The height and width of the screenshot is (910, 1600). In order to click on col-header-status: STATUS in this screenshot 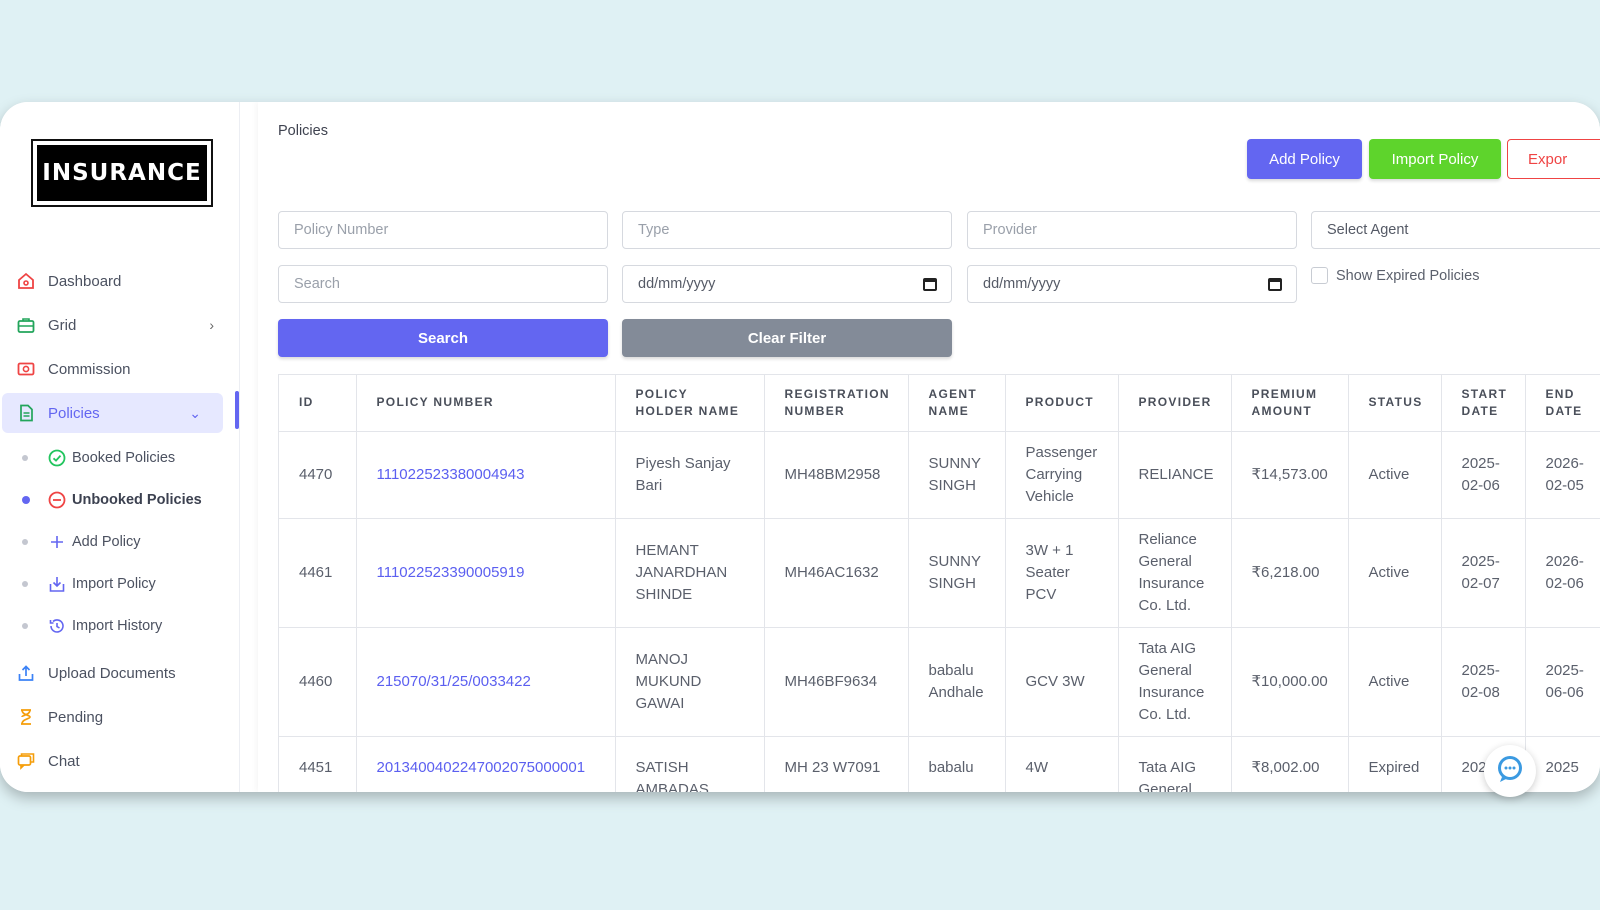, I will do `click(1395, 403)`.